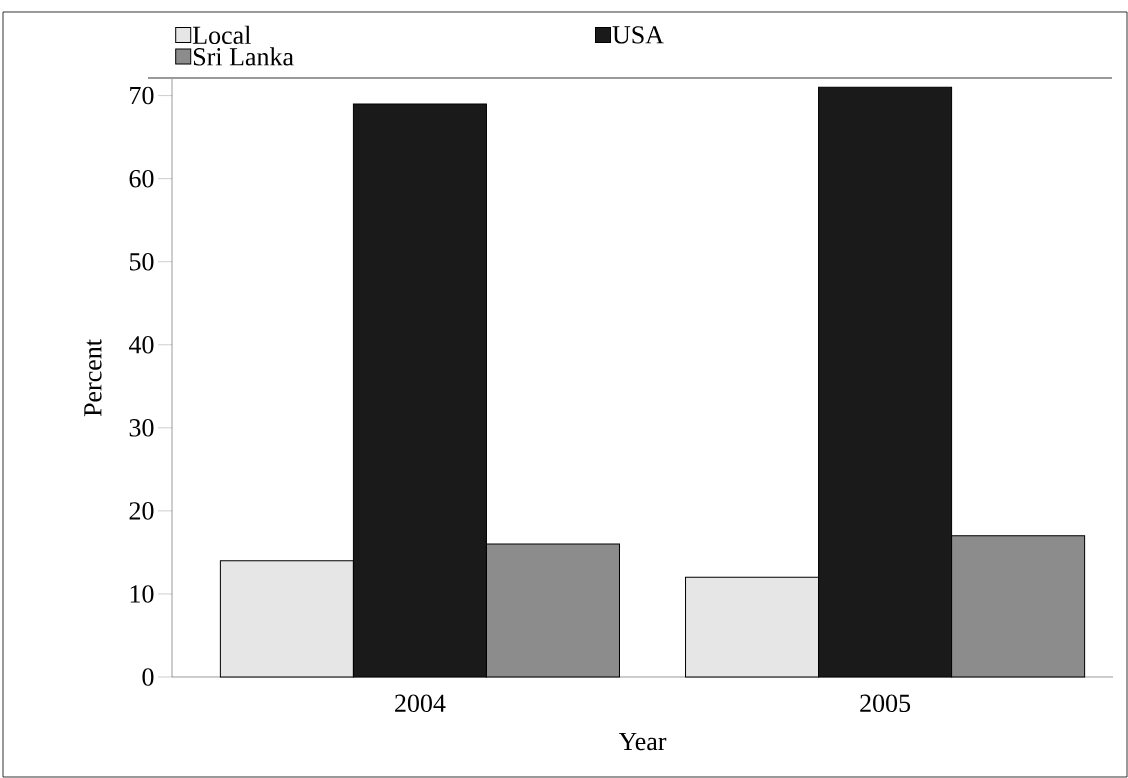 The height and width of the screenshot is (778, 1128). Describe the element at coordinates (141, 428) in the screenshot. I see `y-tick-label: 30` at that location.